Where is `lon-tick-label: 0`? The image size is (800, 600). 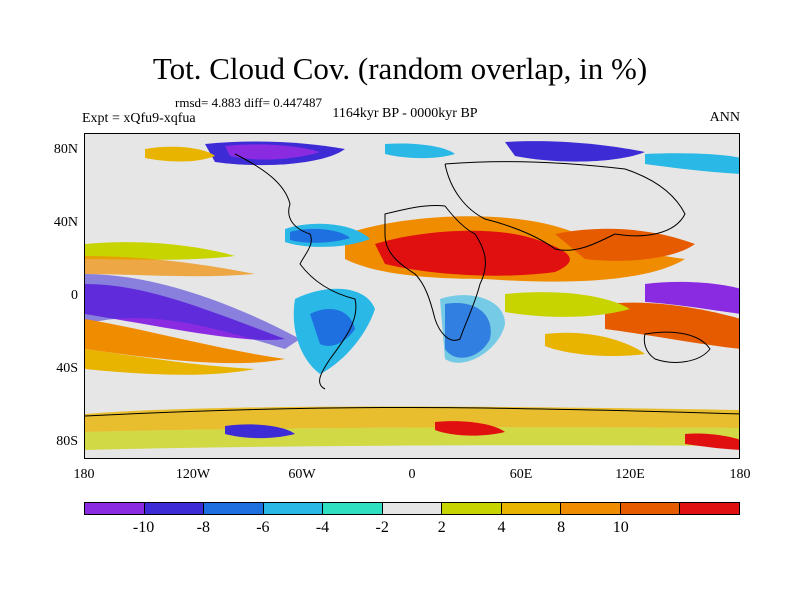
lon-tick-label: 0 is located at coordinates (412, 474).